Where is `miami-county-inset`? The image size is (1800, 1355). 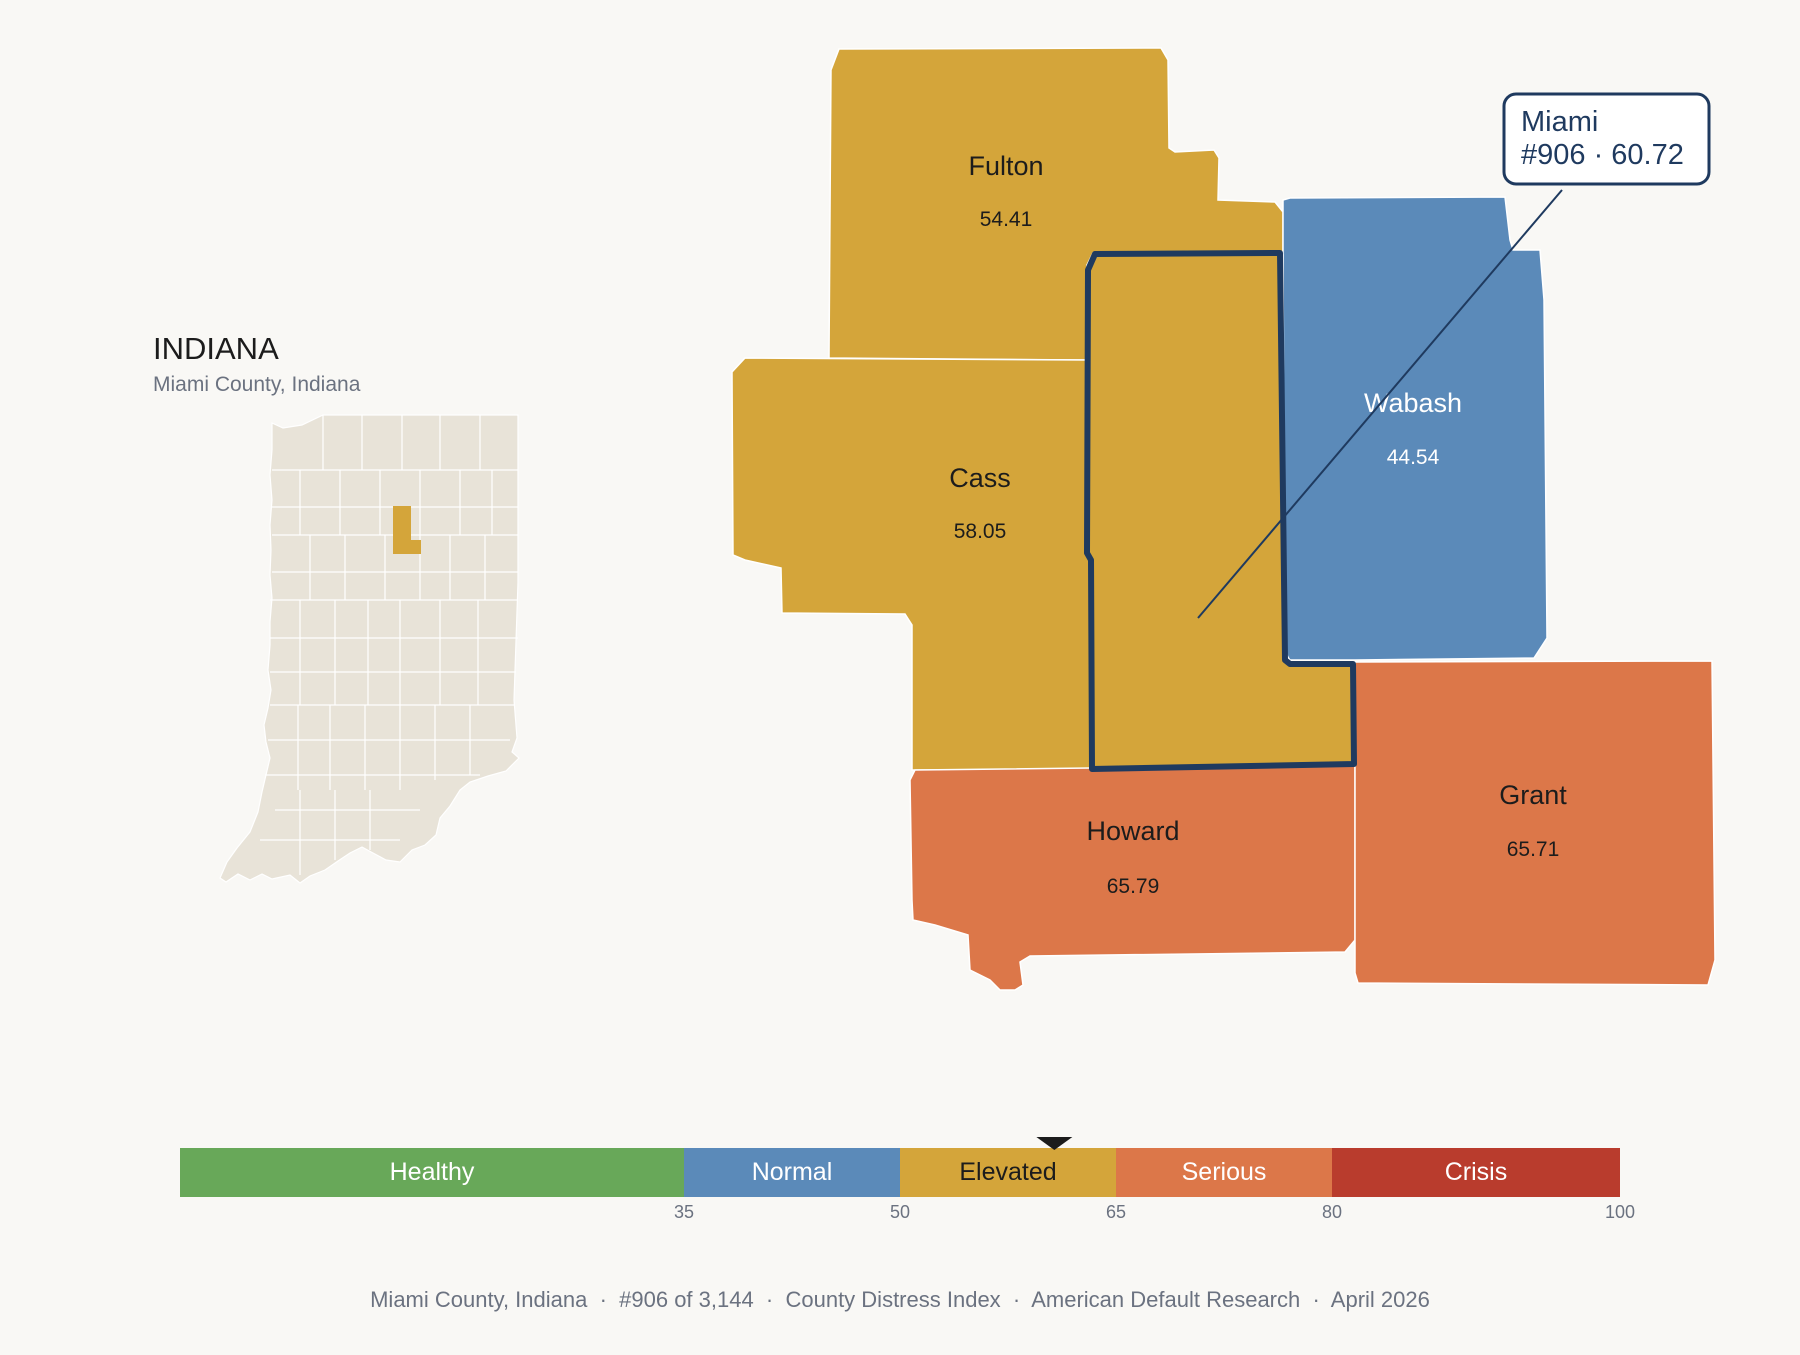
miami-county-inset is located at coordinates (402, 530).